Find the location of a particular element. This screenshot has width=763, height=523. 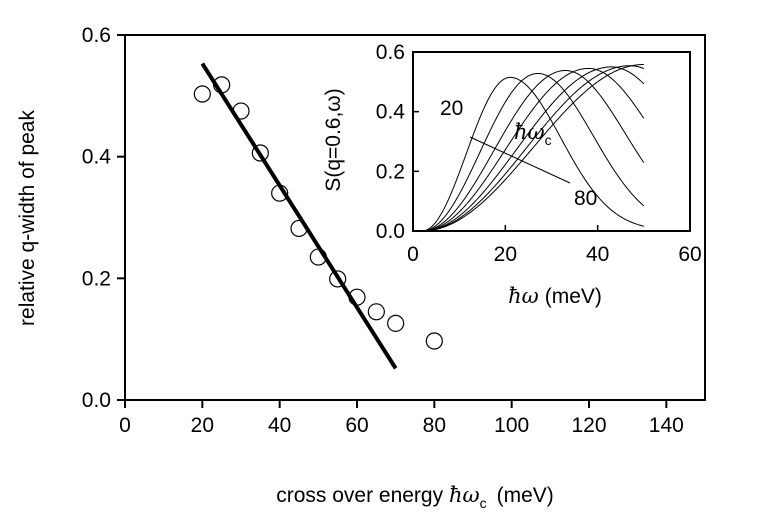

inset-x-axis-unit: (meV) is located at coordinates (573, 296).